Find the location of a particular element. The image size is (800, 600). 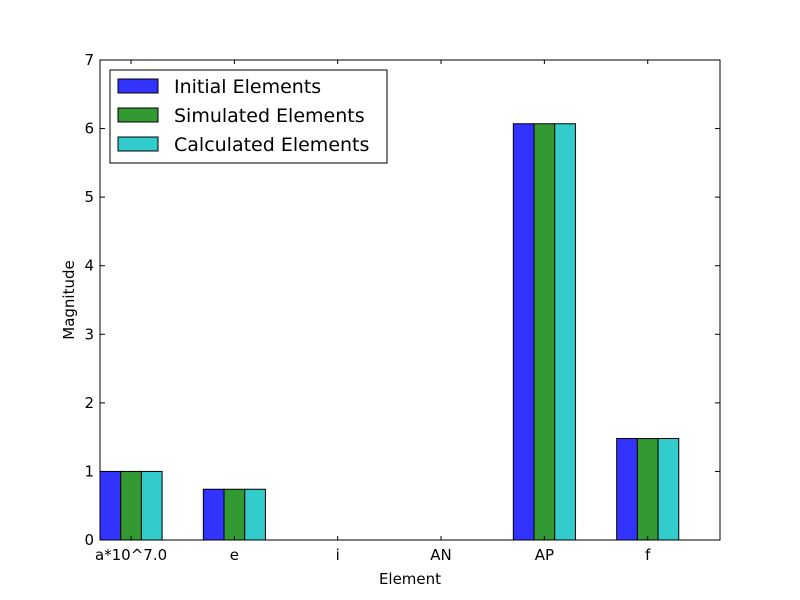

y-tick-label: 2 is located at coordinates (89, 403).